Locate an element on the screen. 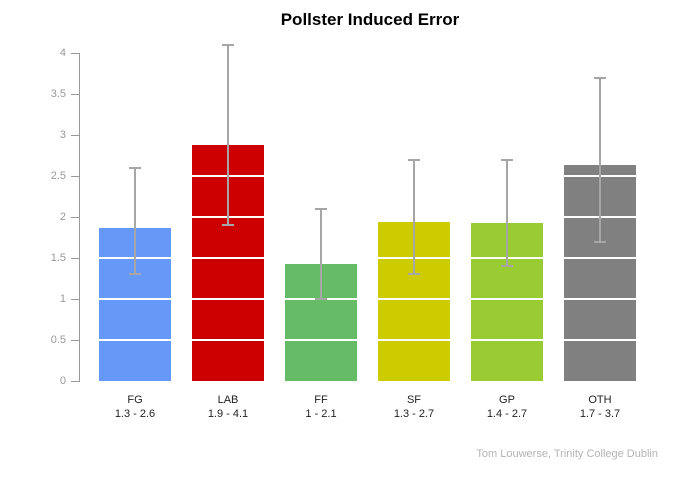 This screenshot has height=480, width=700. y-tick-label: 1 is located at coordinates (62, 299).